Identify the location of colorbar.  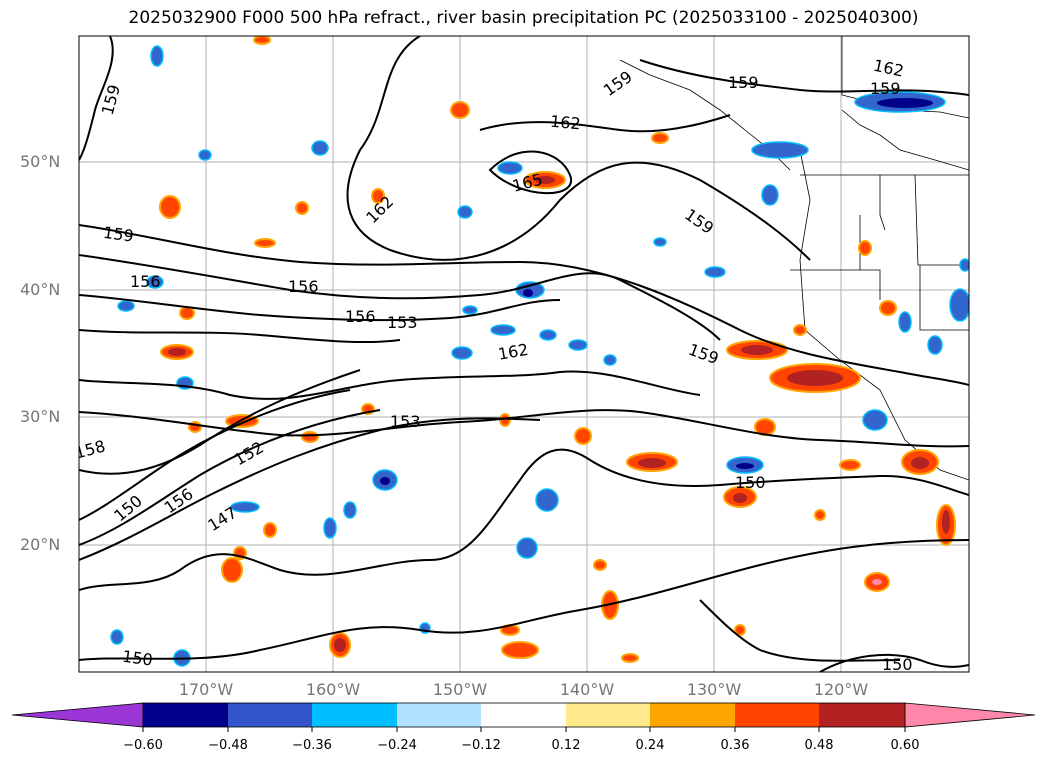
(523, 717).